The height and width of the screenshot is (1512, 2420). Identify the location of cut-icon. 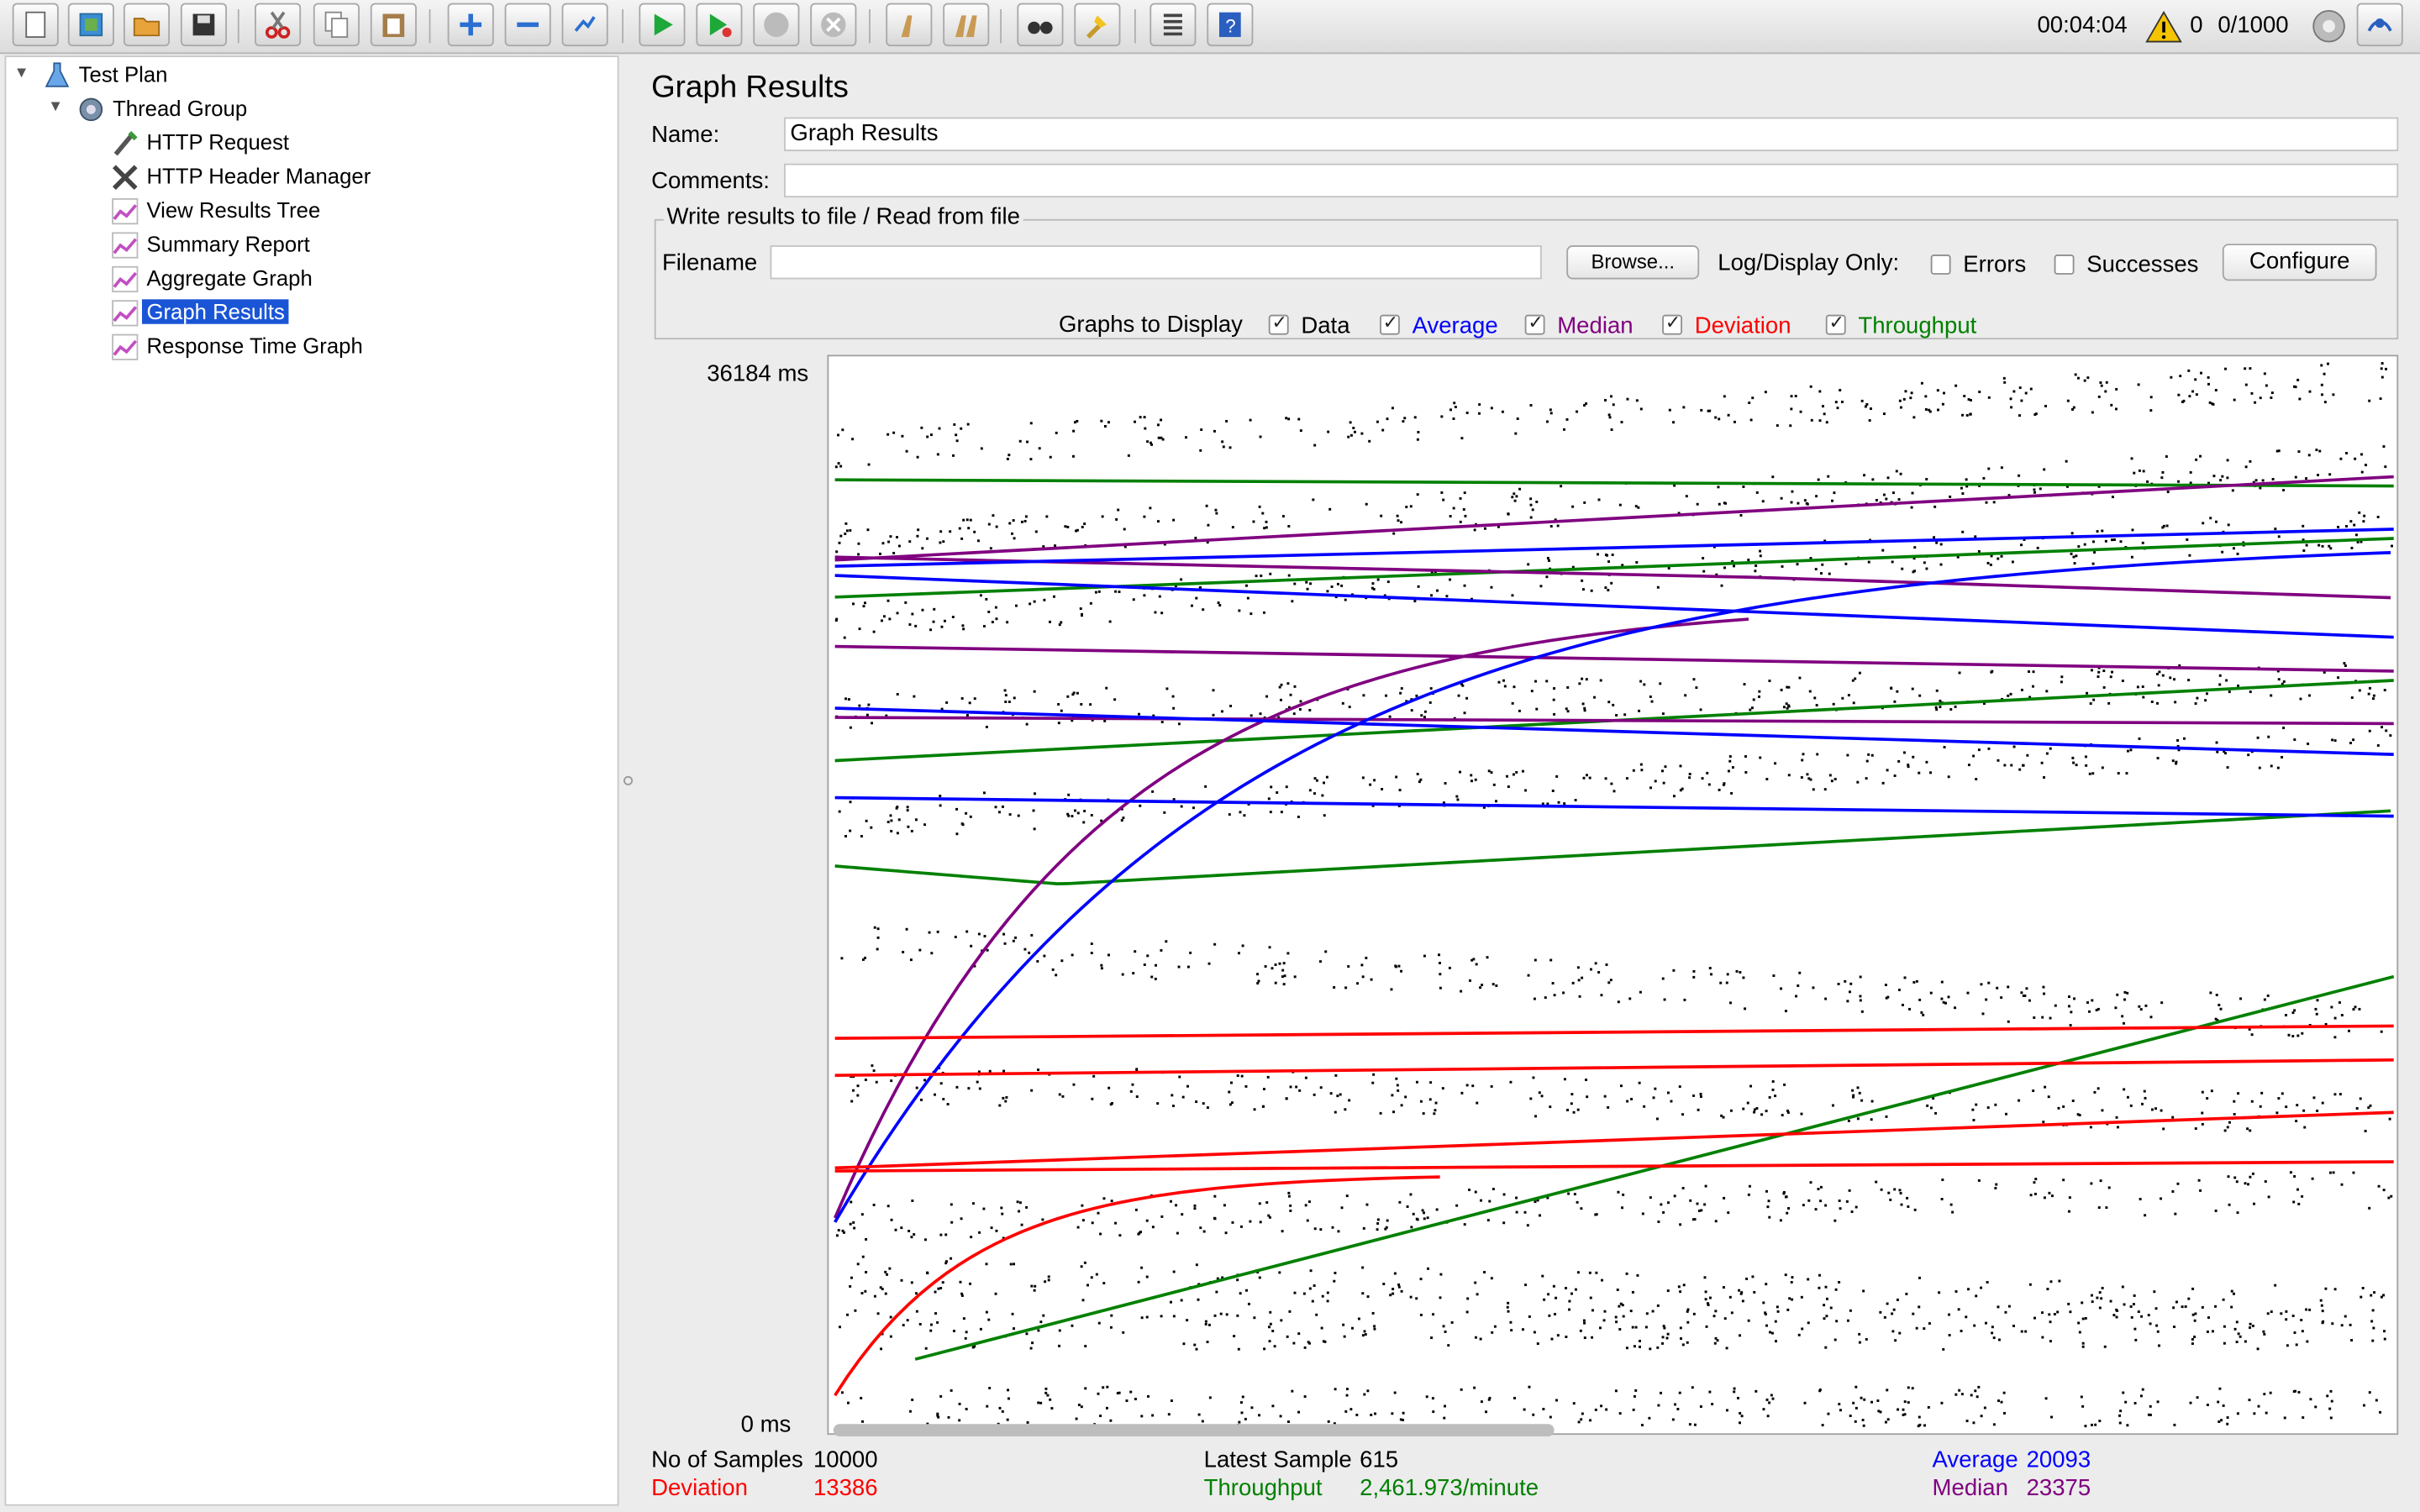
(278, 25).